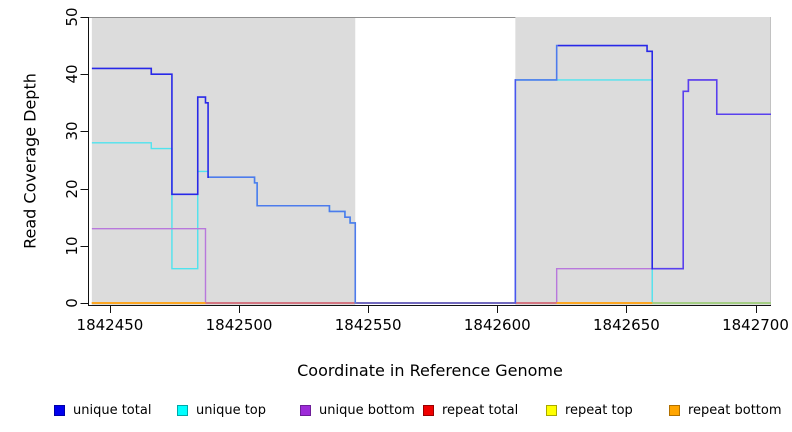 The image size is (792, 432). I want to click on x-tick-label: 1842650, so click(626, 325).